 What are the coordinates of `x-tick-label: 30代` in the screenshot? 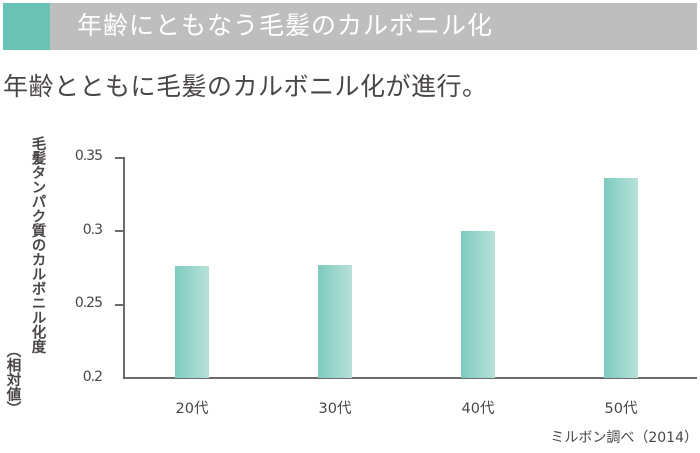 It's located at (335, 409).